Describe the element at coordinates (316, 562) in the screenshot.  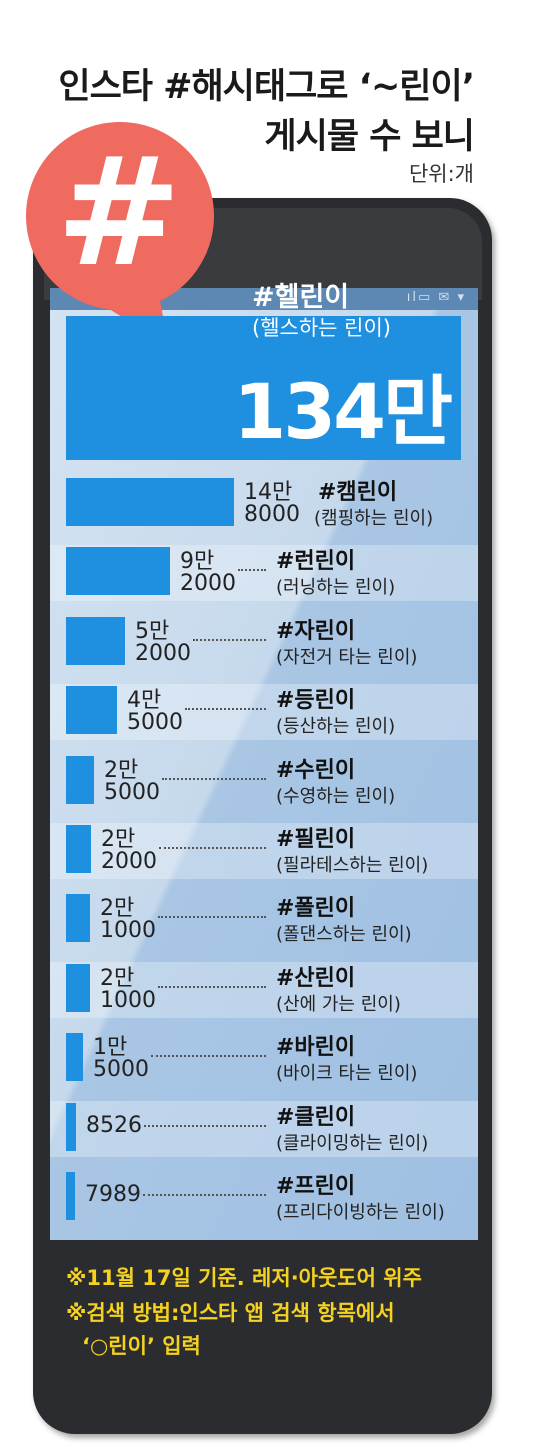
I see `bar-category-name: #런린이` at that location.